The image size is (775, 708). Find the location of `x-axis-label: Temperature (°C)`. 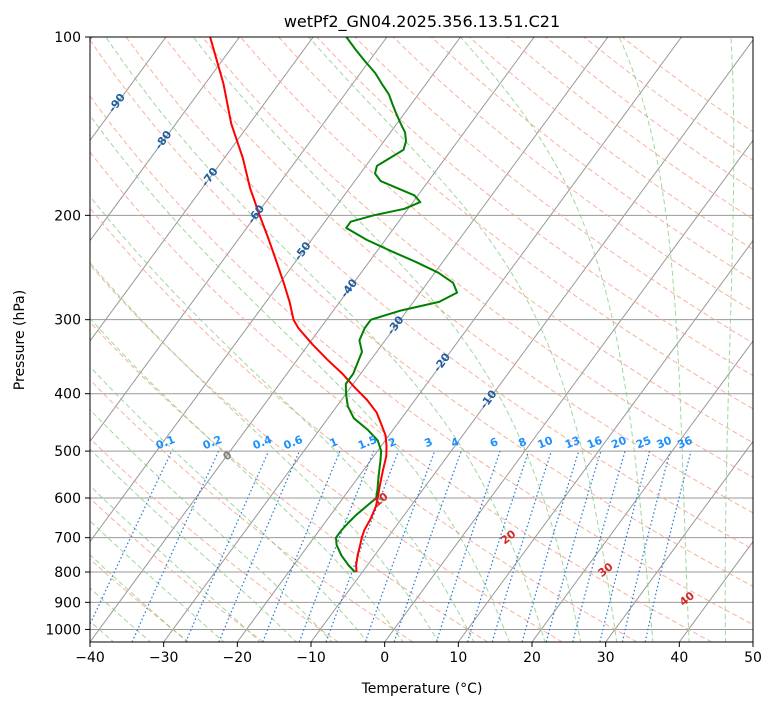

x-axis-label: Temperature (°C) is located at coordinates (422, 689).